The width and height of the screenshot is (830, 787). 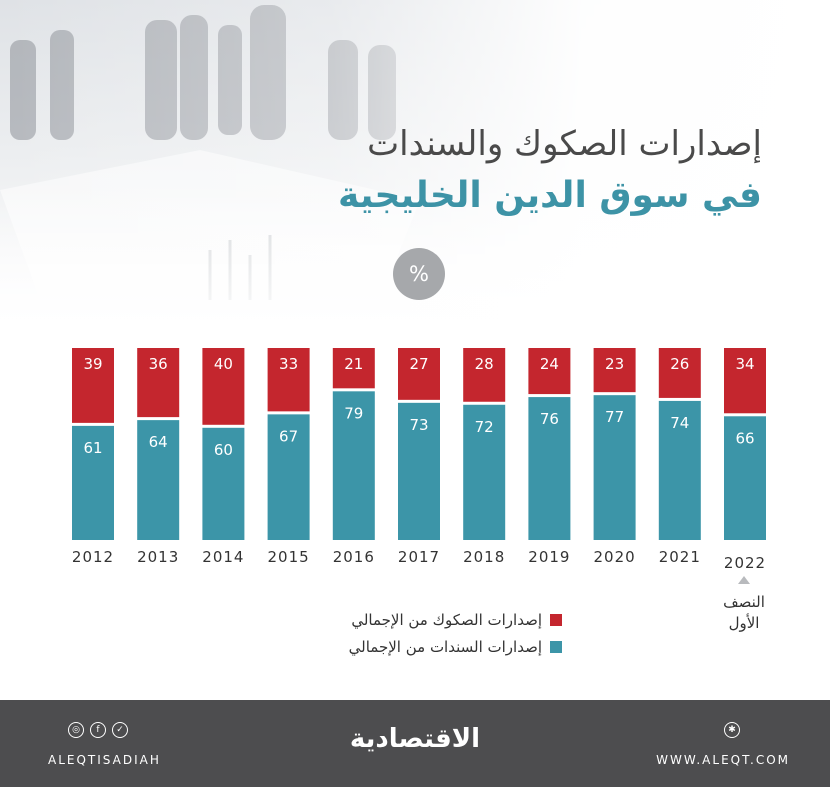 What do you see at coordinates (288, 436) in the screenshot?
I see `data-label-bonds-2015: 67` at bounding box center [288, 436].